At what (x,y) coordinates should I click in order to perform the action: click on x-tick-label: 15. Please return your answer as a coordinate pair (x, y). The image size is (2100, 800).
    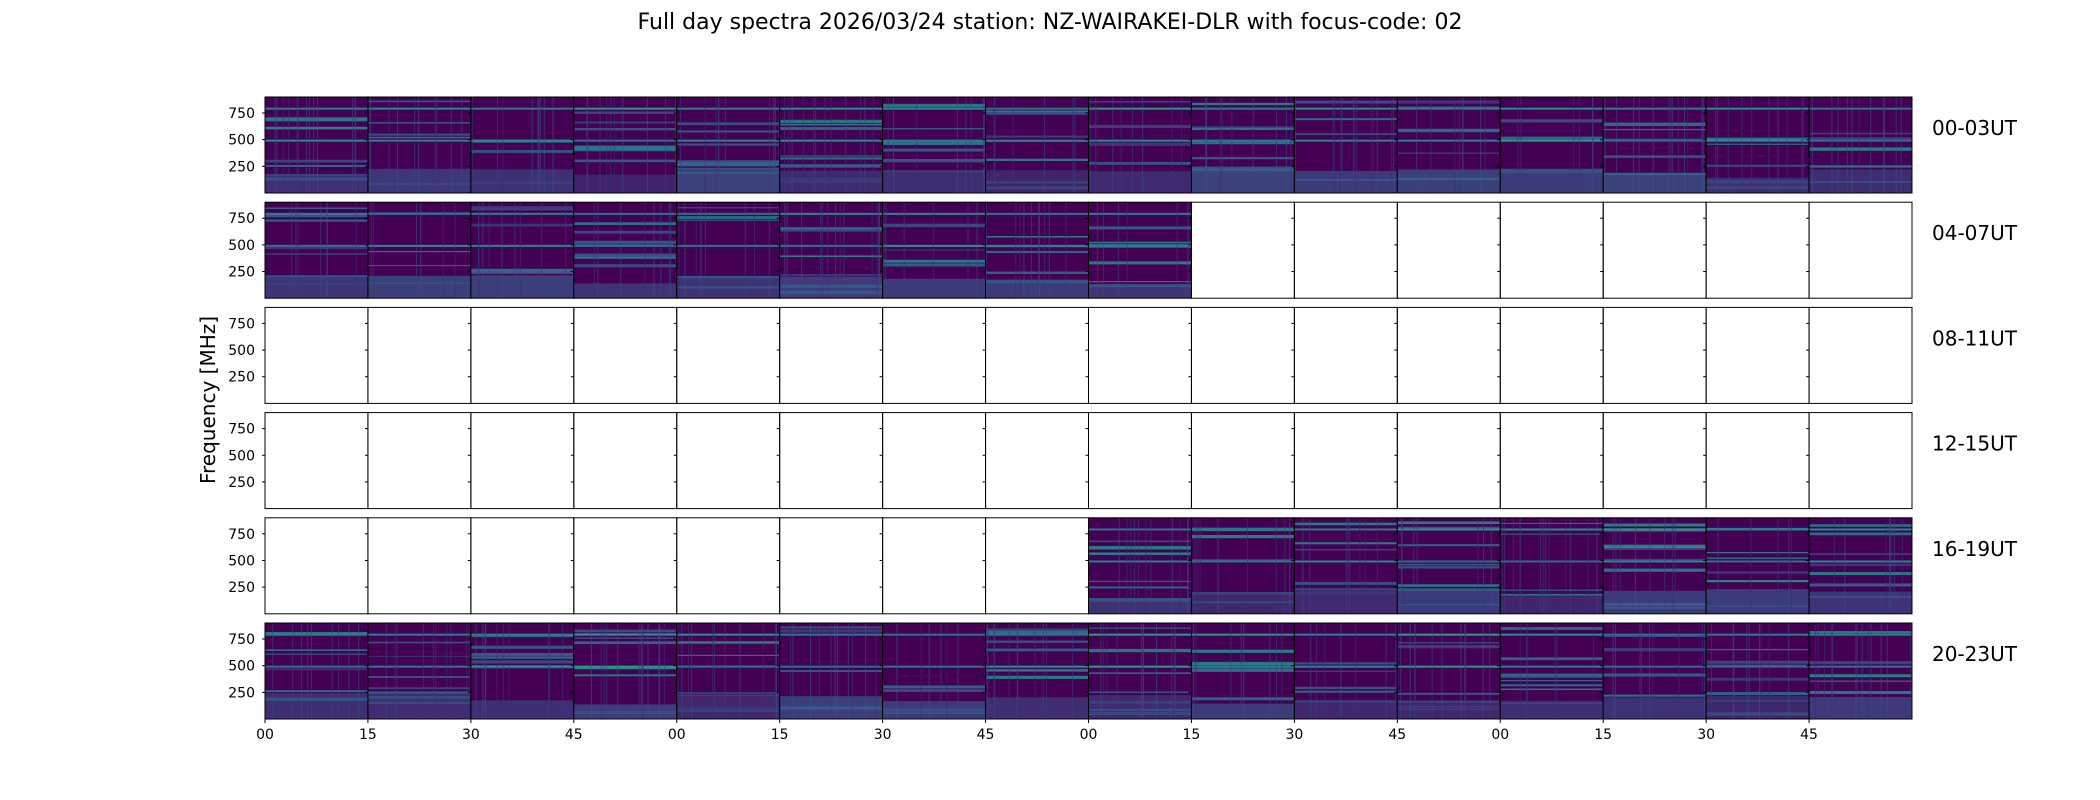
    Looking at the image, I should click on (780, 735).